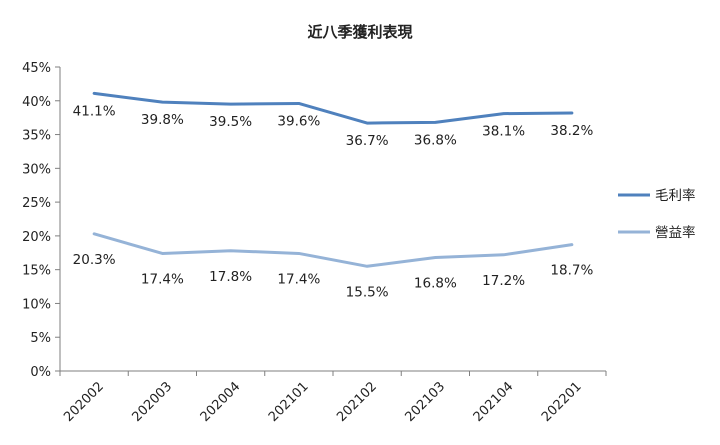  Describe the element at coordinates (675, 195) in the screenshot. I see `legend-label: 毛利率` at that location.